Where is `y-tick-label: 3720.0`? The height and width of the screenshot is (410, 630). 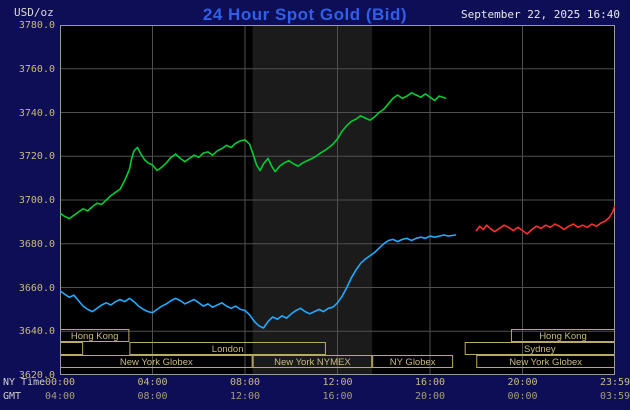 y-tick-label: 3720.0 is located at coordinates (36, 157).